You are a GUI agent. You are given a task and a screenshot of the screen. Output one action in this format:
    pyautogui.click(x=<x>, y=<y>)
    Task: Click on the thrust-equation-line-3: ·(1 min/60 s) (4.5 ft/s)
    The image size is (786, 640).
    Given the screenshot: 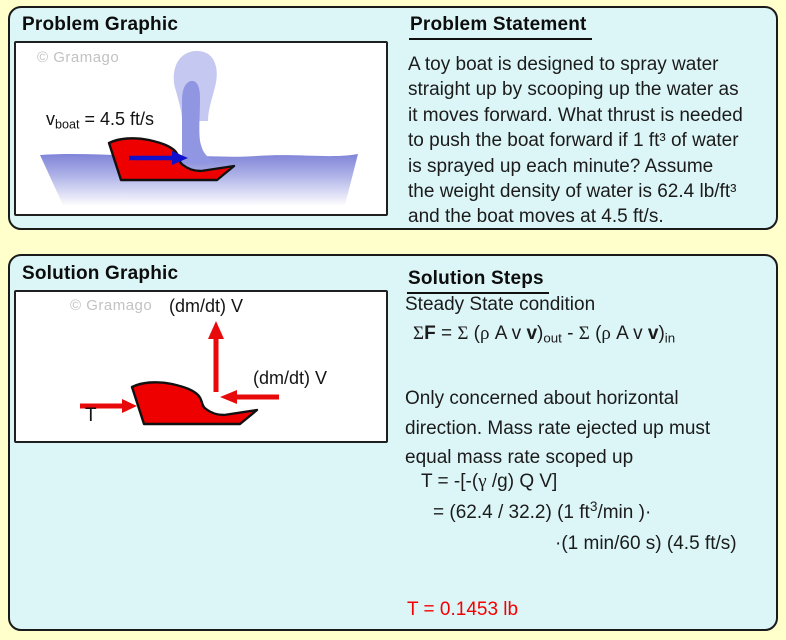 What is the action you would take?
    pyautogui.click(x=646, y=543)
    